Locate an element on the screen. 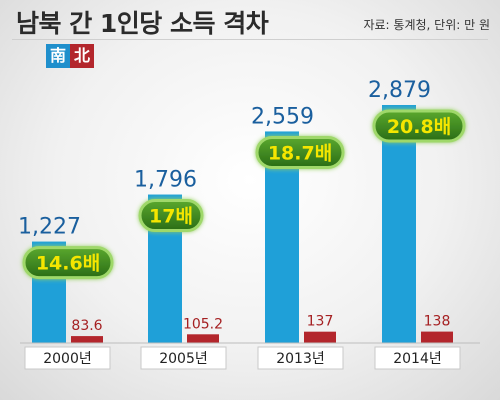 This screenshot has width=500, height=400. value-label-north-1: 105.2 is located at coordinates (203, 324).